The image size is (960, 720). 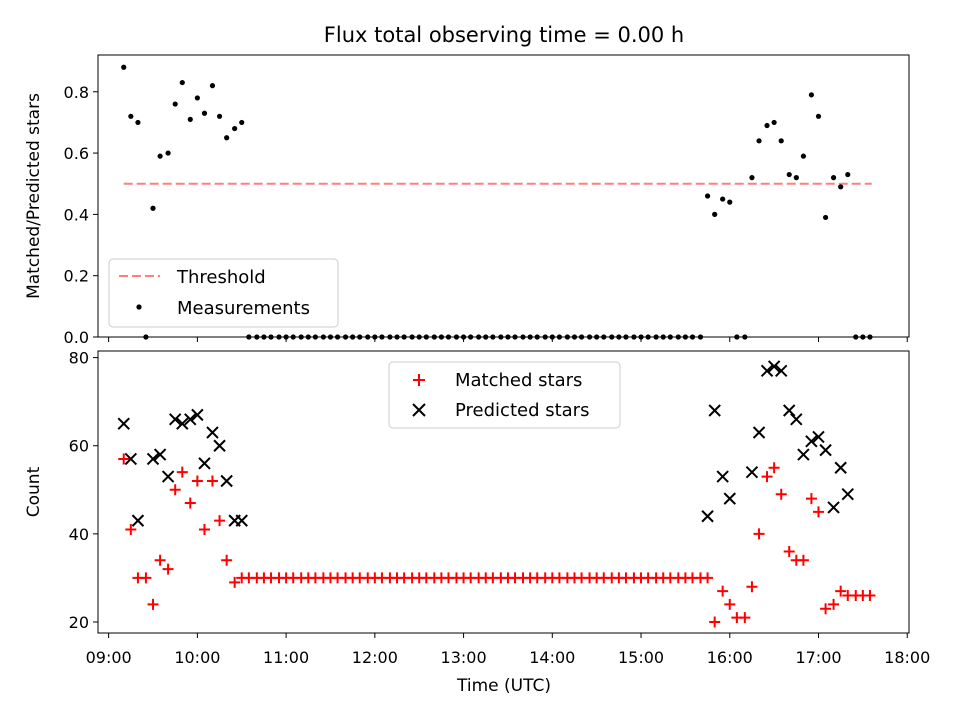 What do you see at coordinates (818, 657) in the screenshot?
I see `bottom-x-tick-label: 17:00` at bounding box center [818, 657].